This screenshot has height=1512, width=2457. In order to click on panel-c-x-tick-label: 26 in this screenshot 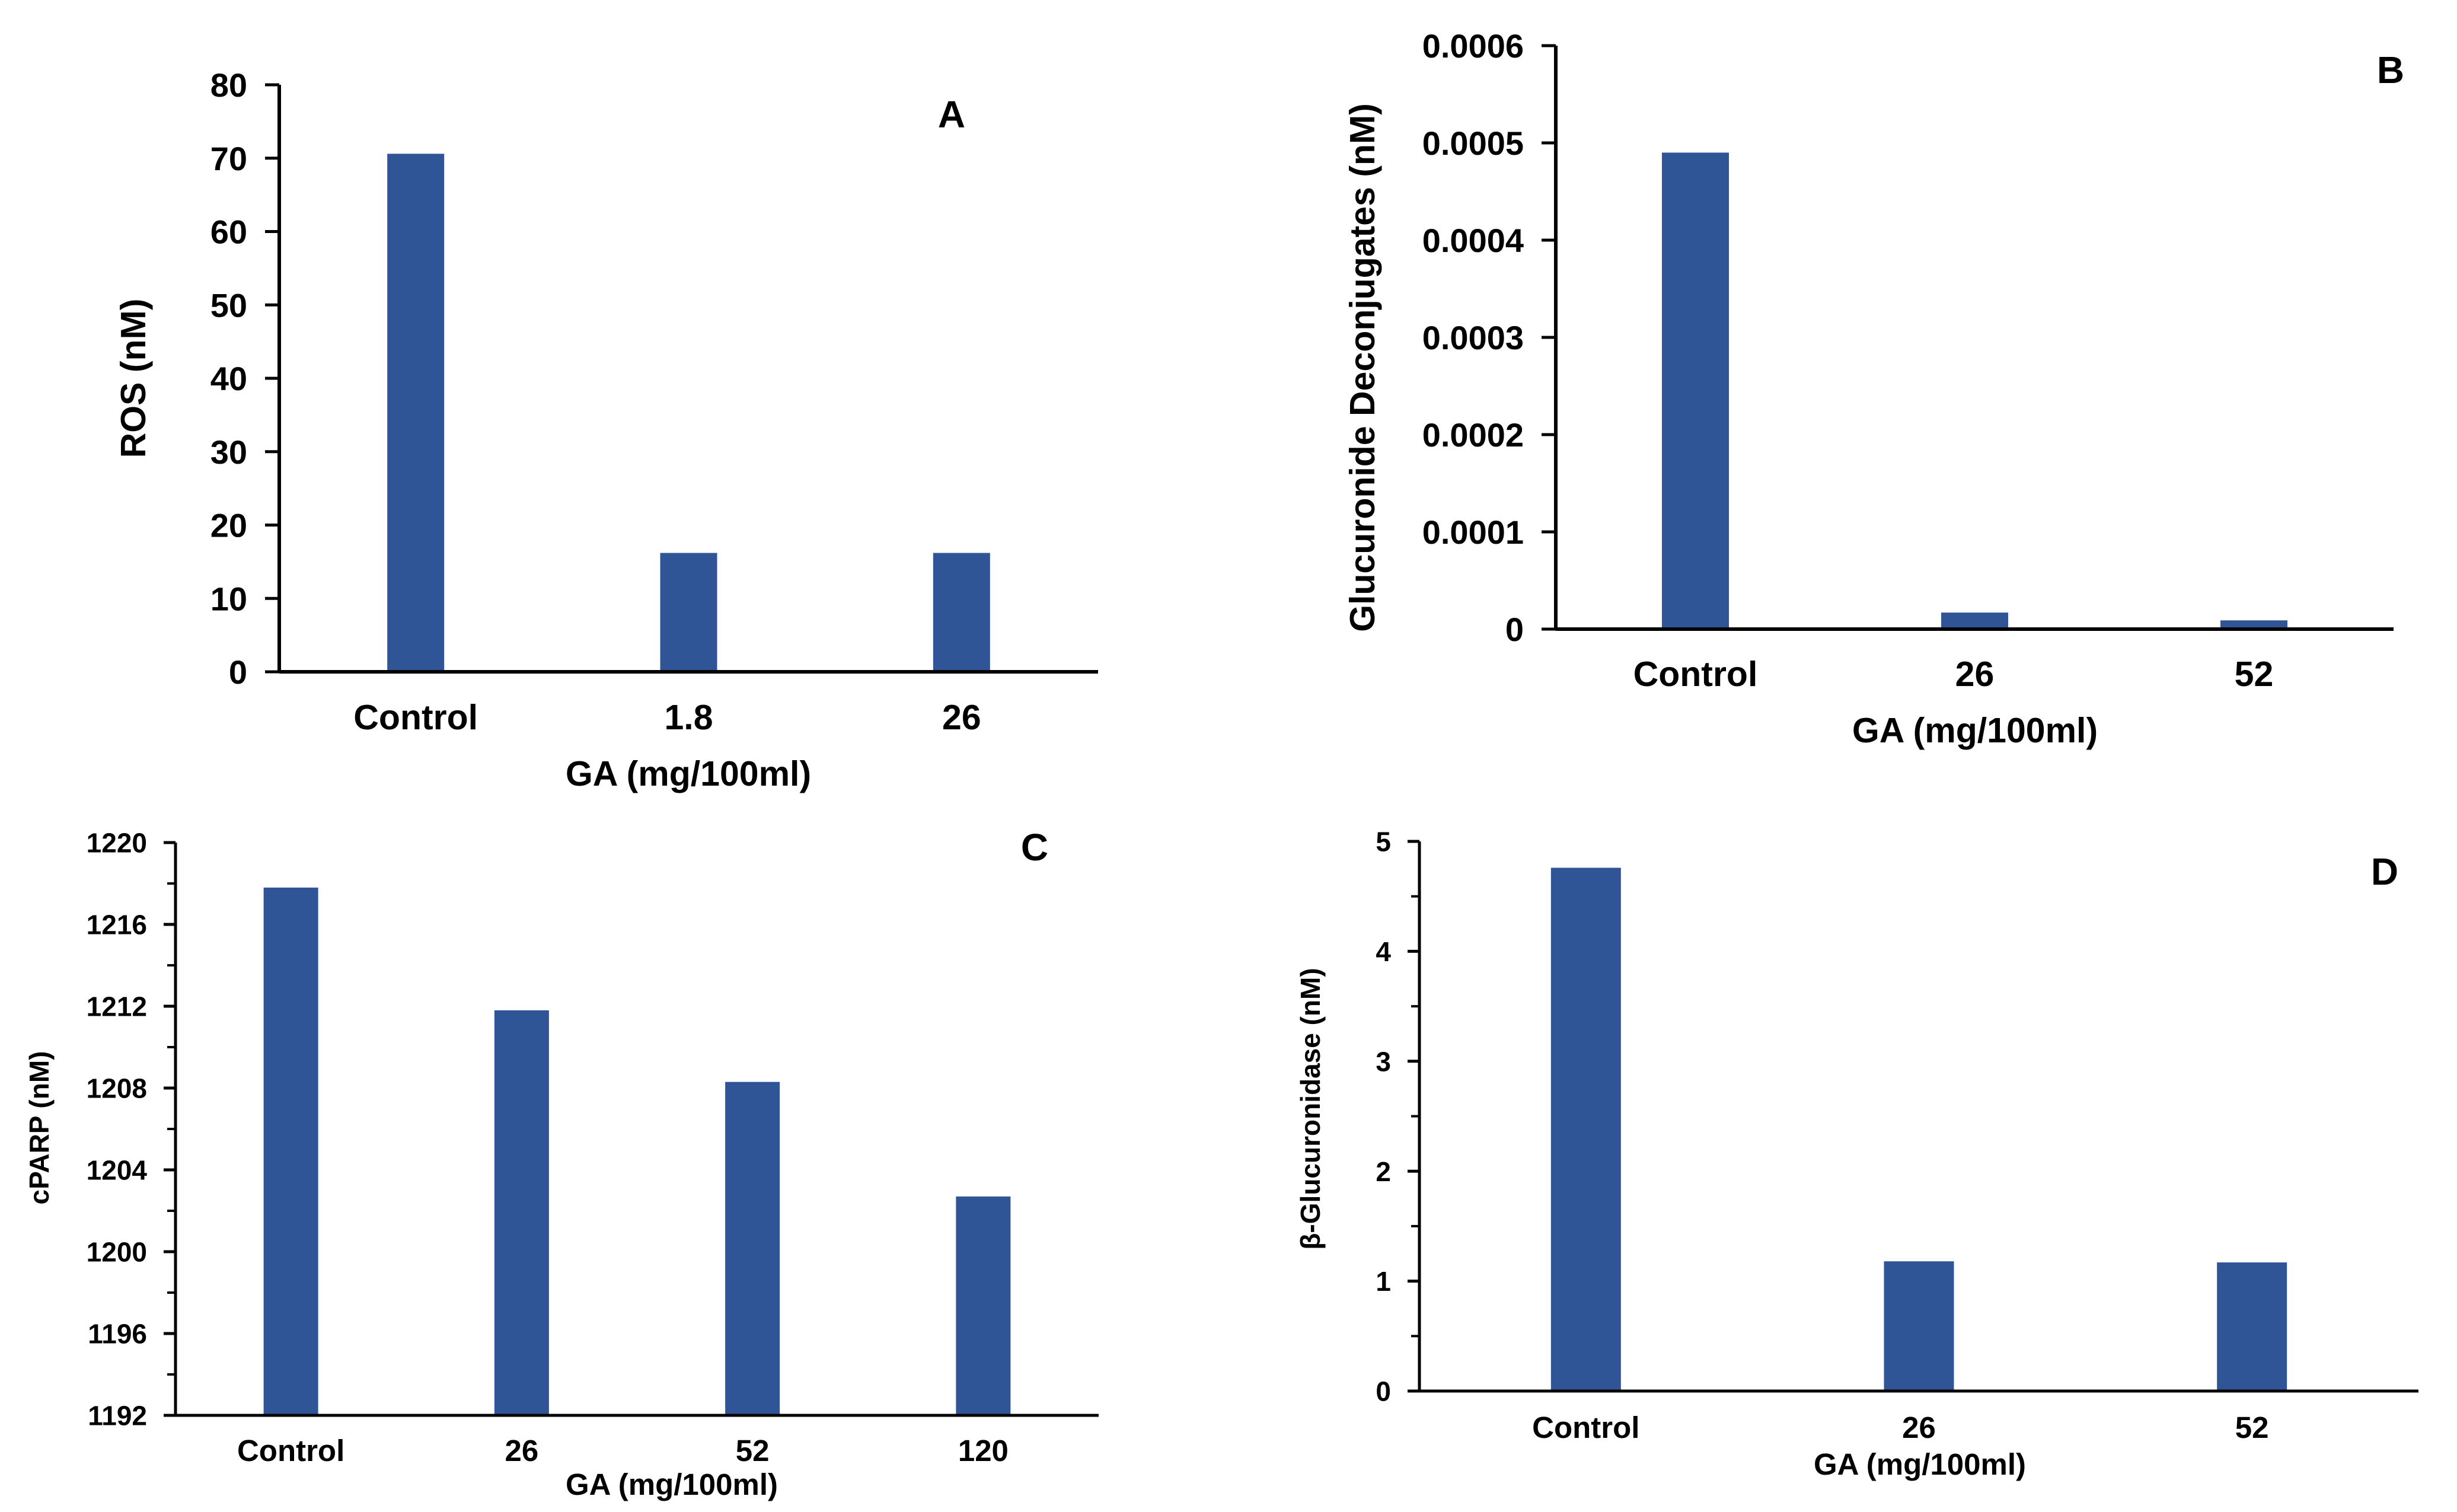, I will do `click(522, 1451)`.